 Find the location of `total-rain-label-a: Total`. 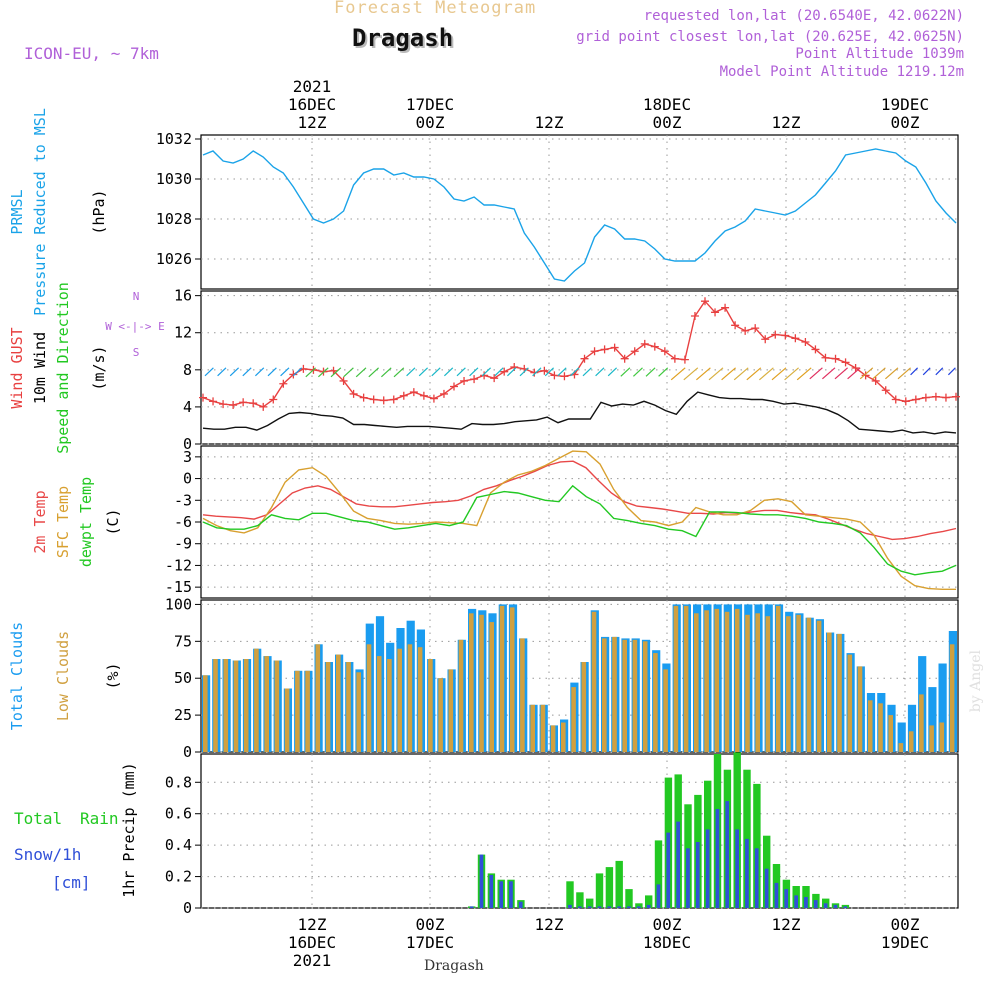

total-rain-label-a: Total is located at coordinates (38, 818).